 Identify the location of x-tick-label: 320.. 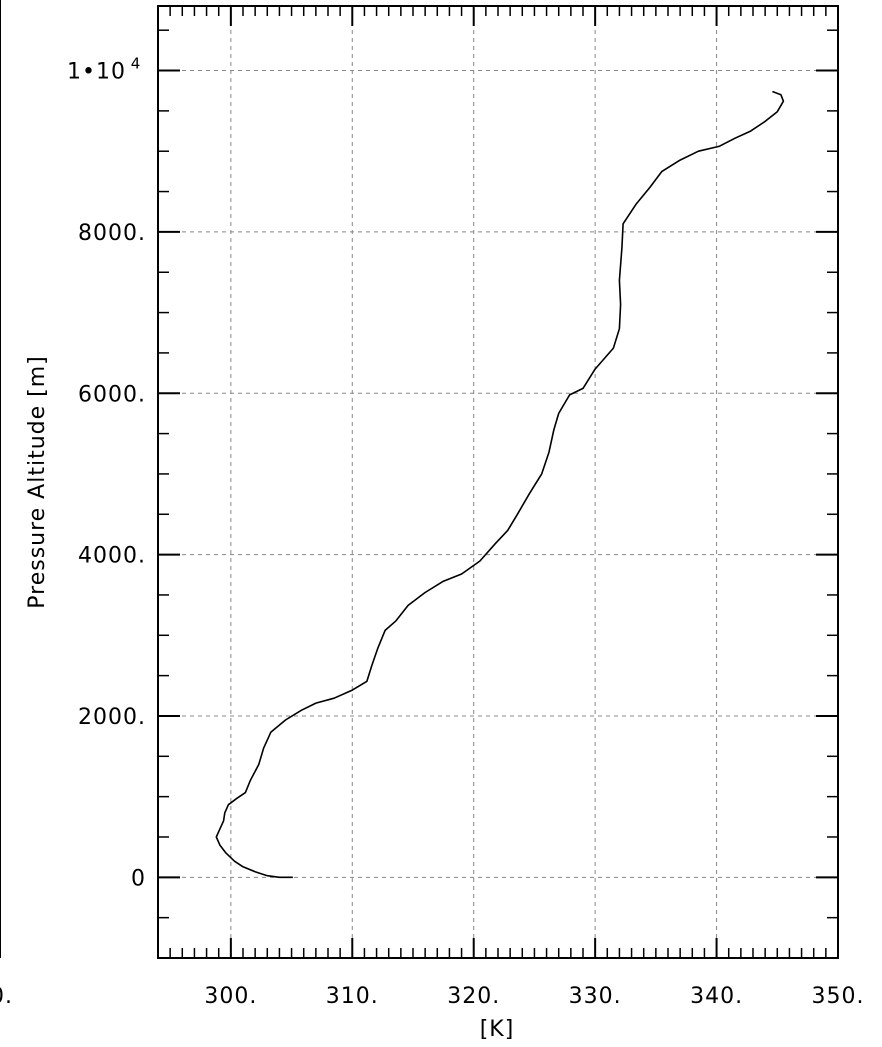
(473, 996).